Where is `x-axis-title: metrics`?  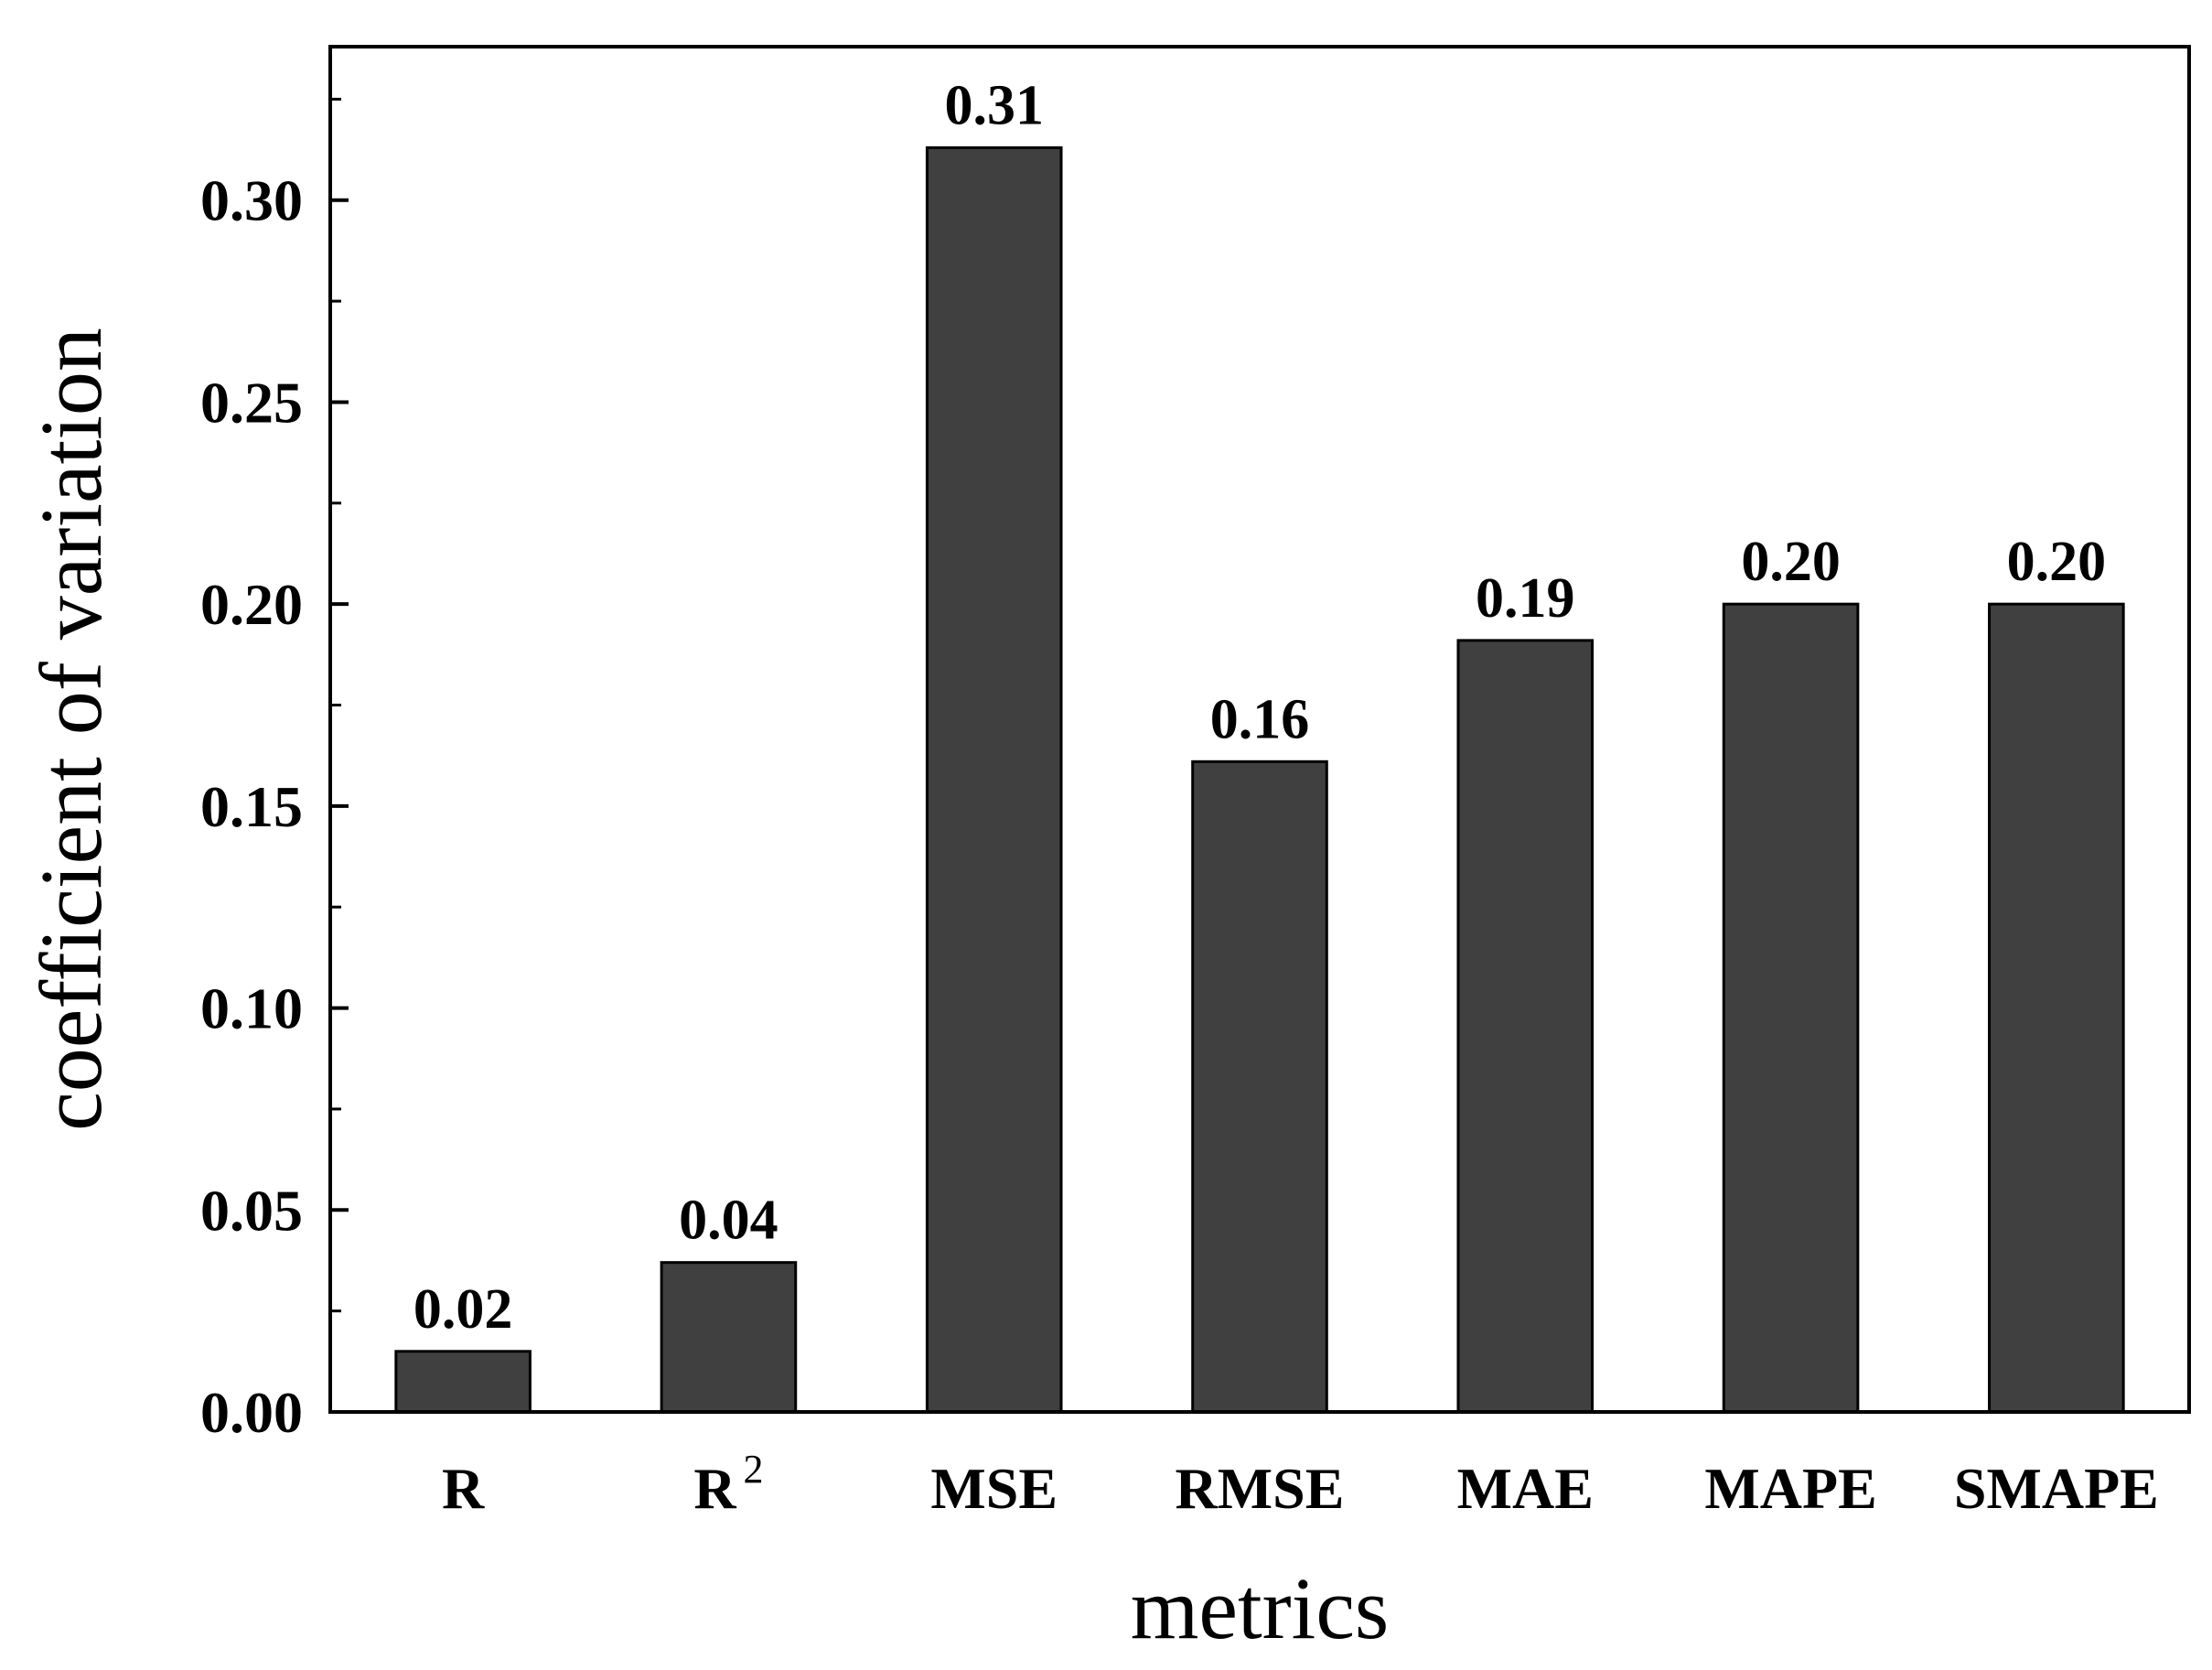 x-axis-title: metrics is located at coordinates (1260, 1608).